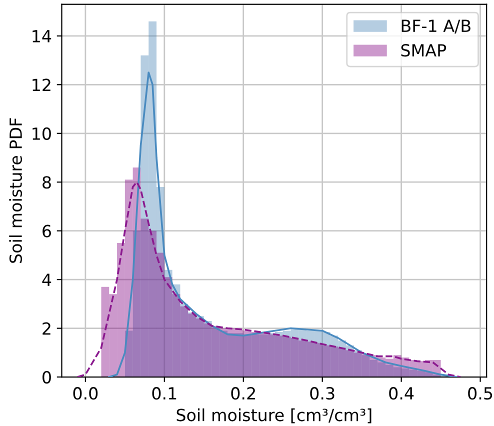 This screenshot has height=426, width=494. I want to click on y-tick-label: 4, so click(47, 280).